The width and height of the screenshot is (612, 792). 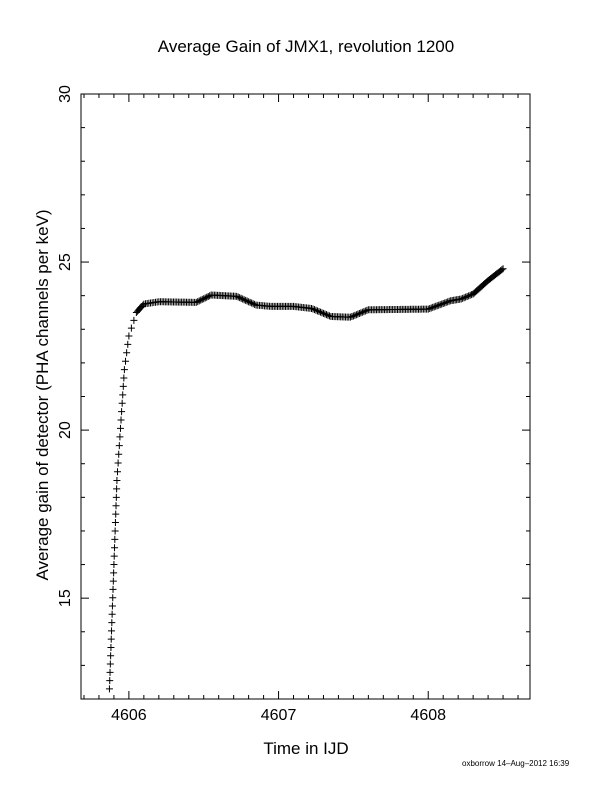 I want to click on y-tick-label: 15, so click(x=65, y=598).